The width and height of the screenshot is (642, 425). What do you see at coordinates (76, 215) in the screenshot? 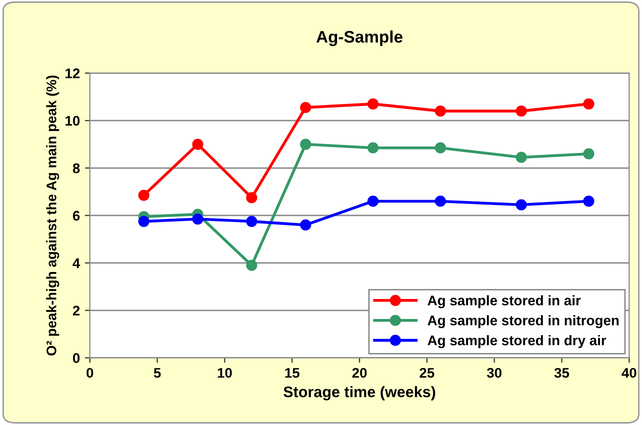
I see `y-tick-label: 6` at bounding box center [76, 215].